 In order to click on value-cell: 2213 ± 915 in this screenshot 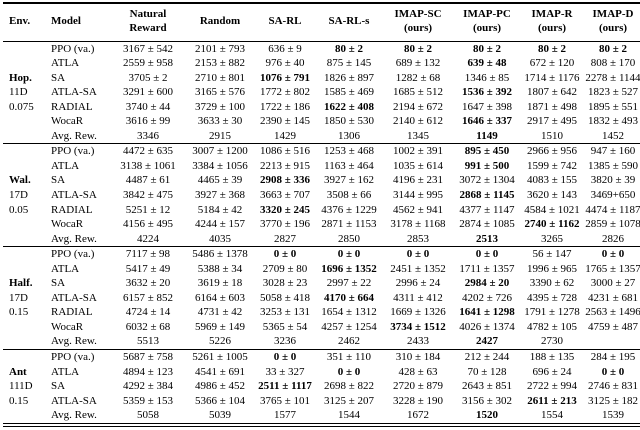, I will do `click(285, 165)`.